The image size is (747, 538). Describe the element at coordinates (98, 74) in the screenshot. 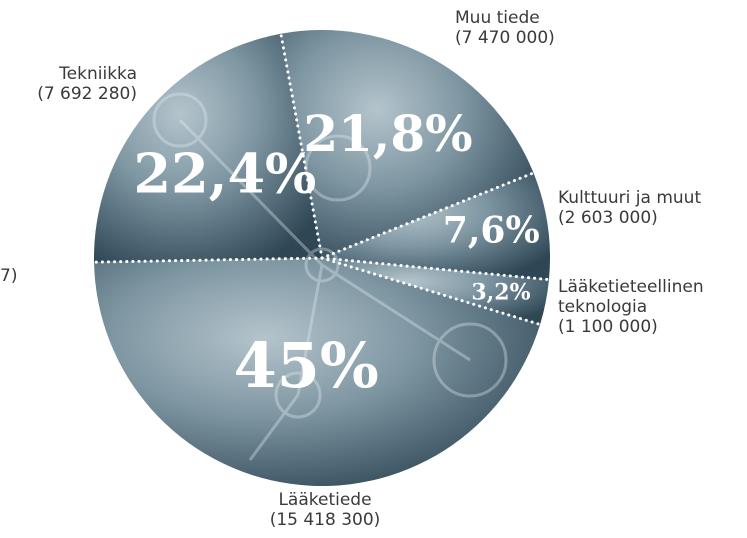

I see `category-name: Tekniikka` at that location.